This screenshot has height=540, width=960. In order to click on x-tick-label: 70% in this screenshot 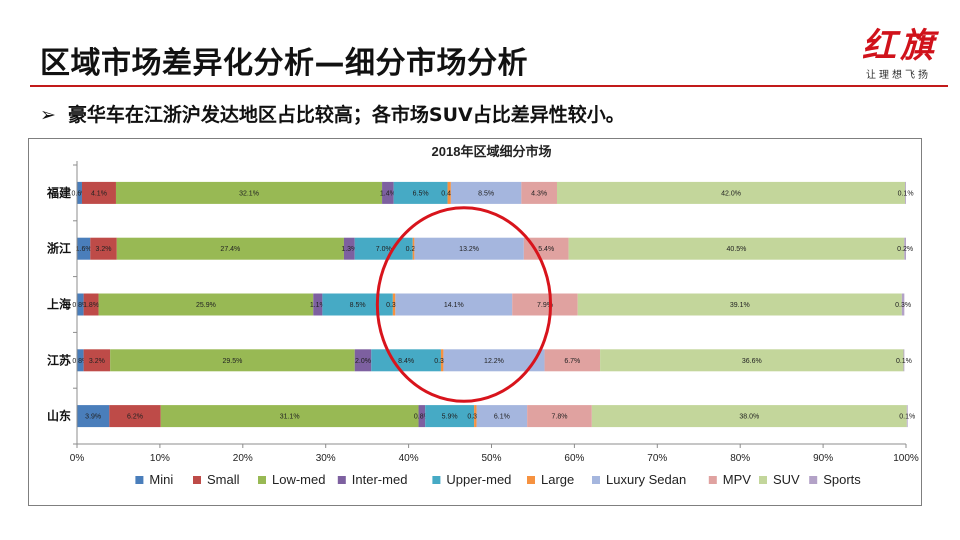, I will do `click(657, 458)`.